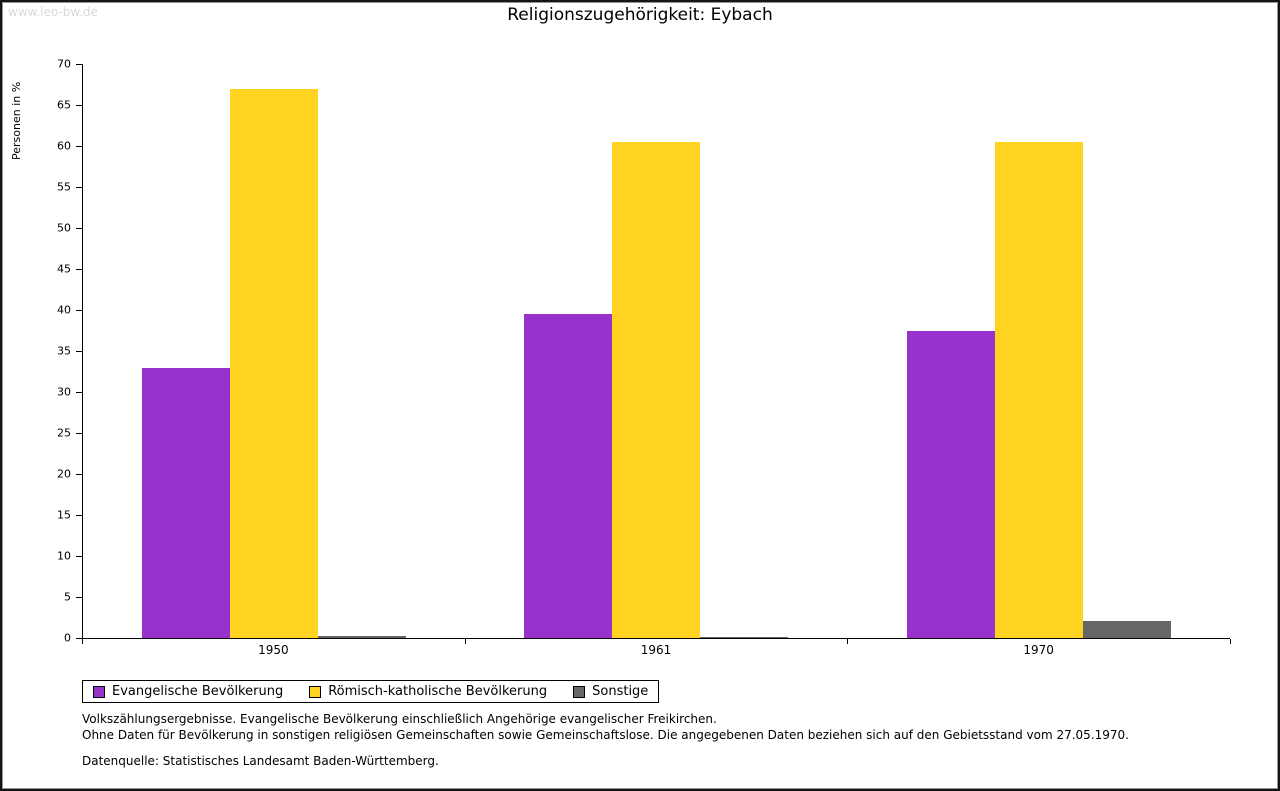 The width and height of the screenshot is (1280, 791). What do you see at coordinates (64, 146) in the screenshot?
I see `y-tick-label: 60` at bounding box center [64, 146].